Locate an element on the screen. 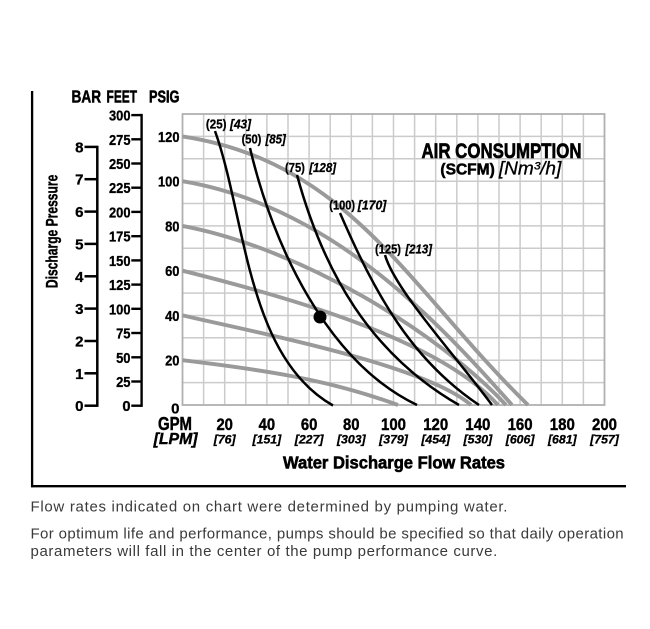 The height and width of the screenshot is (629, 650). svg-text: [170] is located at coordinates (372, 205).